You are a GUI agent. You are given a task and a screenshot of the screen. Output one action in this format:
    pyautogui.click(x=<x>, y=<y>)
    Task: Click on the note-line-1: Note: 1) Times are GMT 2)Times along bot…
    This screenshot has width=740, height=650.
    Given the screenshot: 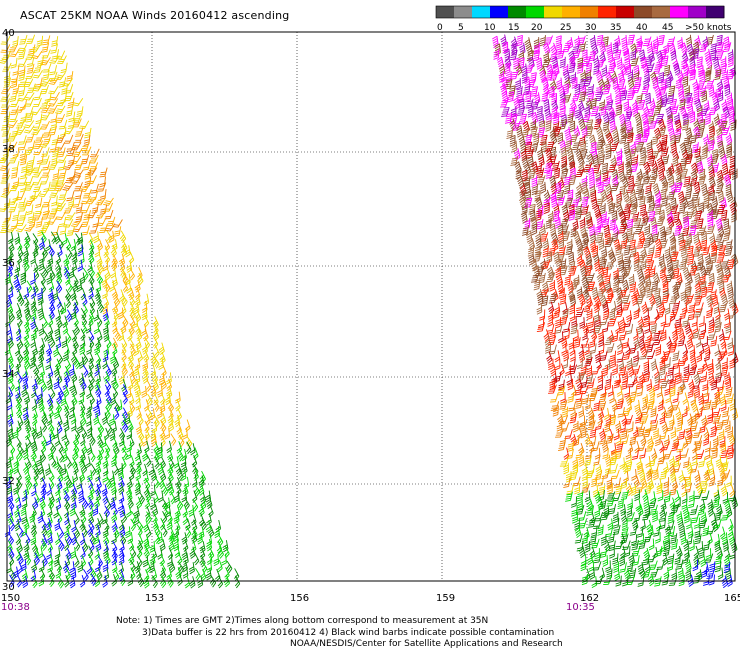 What is the action you would take?
    pyautogui.click(x=302, y=621)
    